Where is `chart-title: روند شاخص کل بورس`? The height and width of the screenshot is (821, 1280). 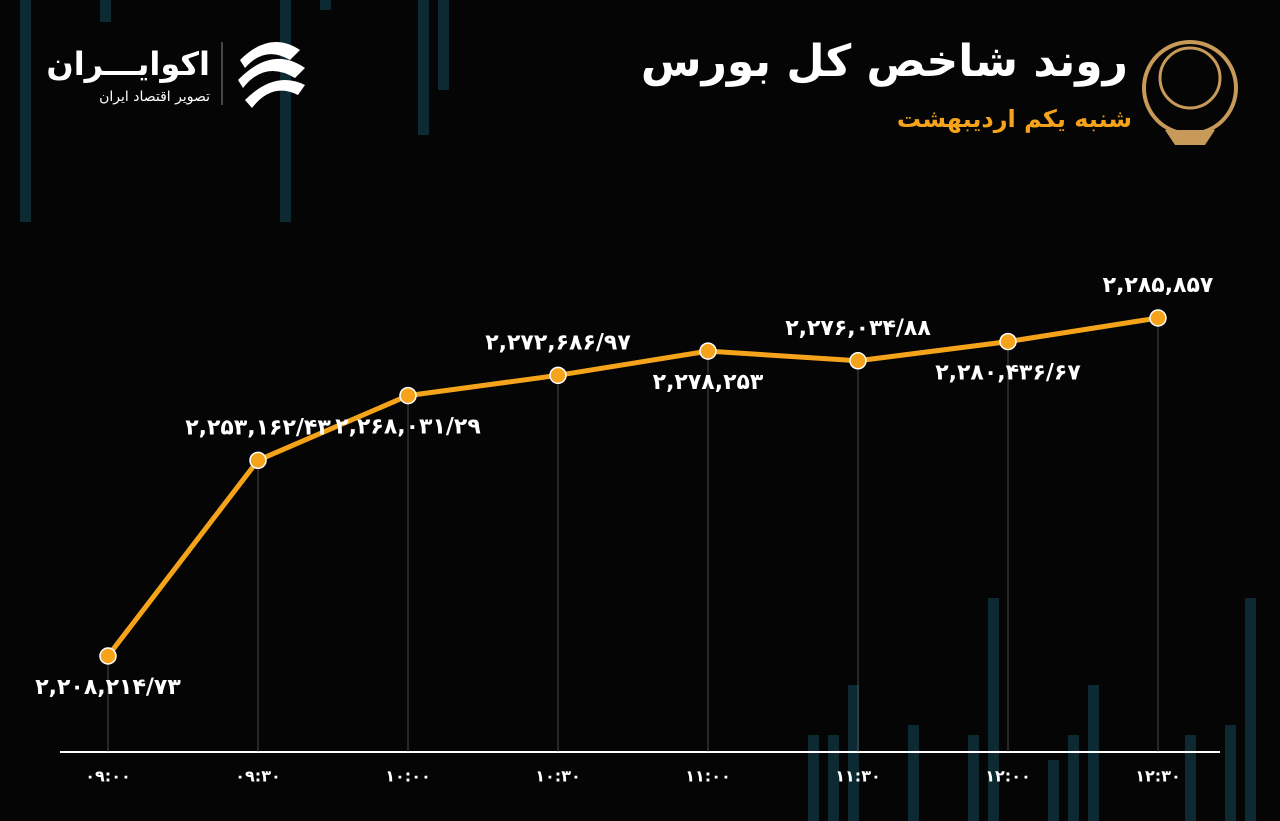
chart-title: روند شاخص کل بورس is located at coordinates (884, 61).